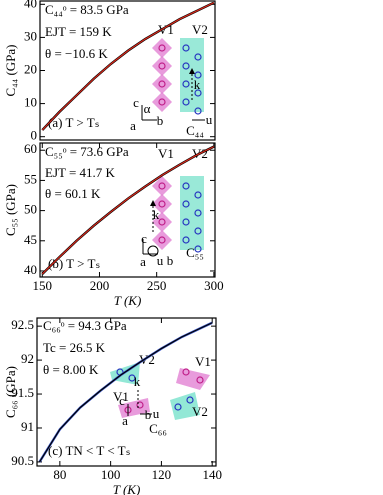  What do you see at coordinates (73, 193) in the screenshot?
I see `annotation: θ = 60.1 K` at bounding box center [73, 193].